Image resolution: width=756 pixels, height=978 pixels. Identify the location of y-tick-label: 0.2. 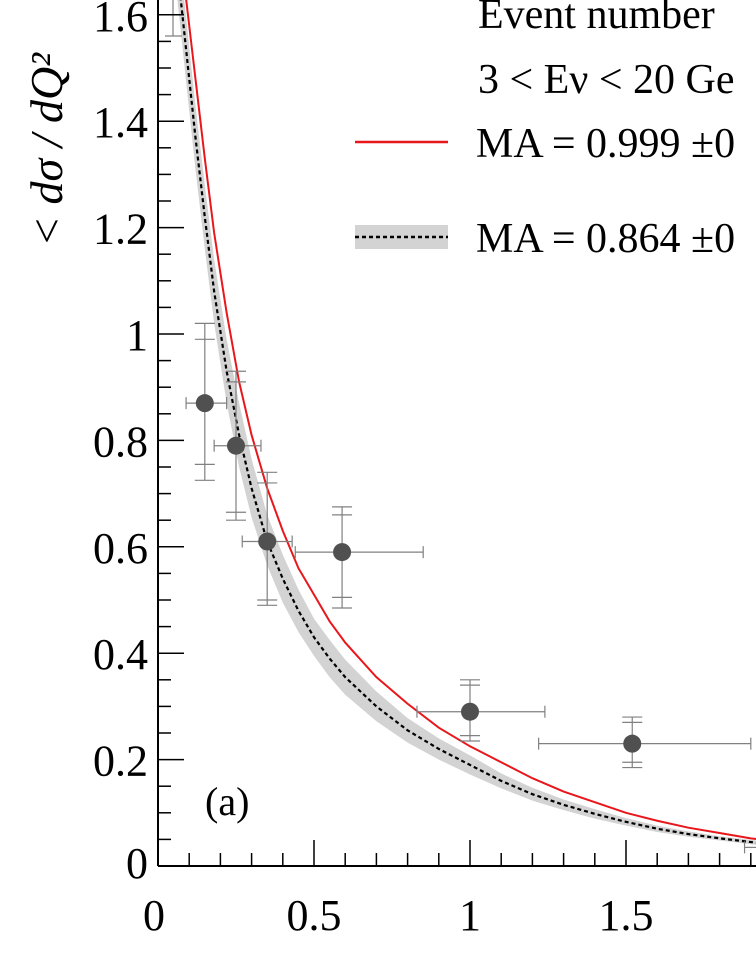
(120, 761).